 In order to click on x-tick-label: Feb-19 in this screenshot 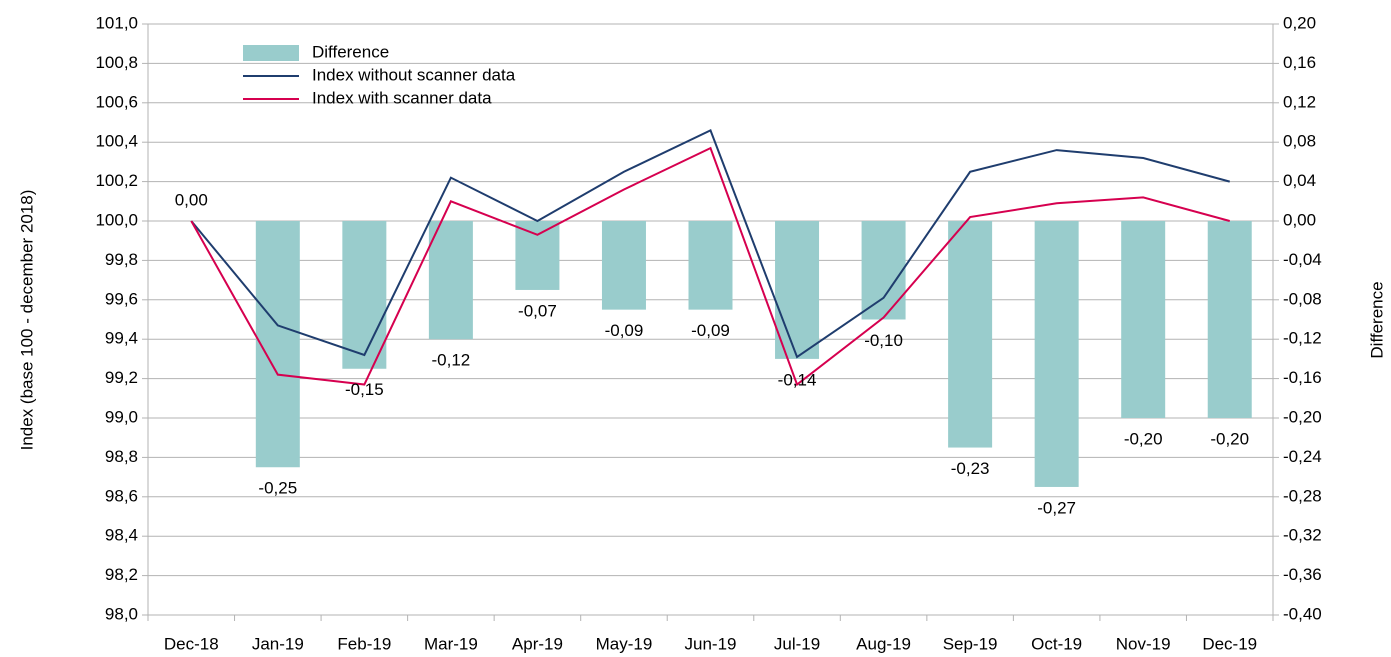, I will do `click(364, 643)`.